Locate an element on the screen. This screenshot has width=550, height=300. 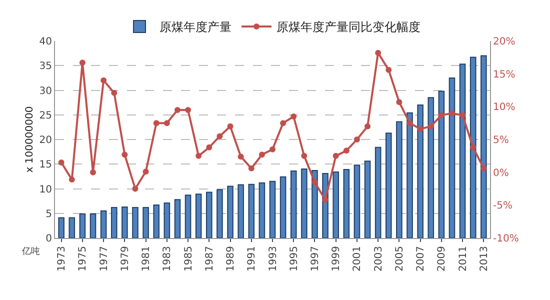
x-tick-label: 2011 is located at coordinates (463, 259).